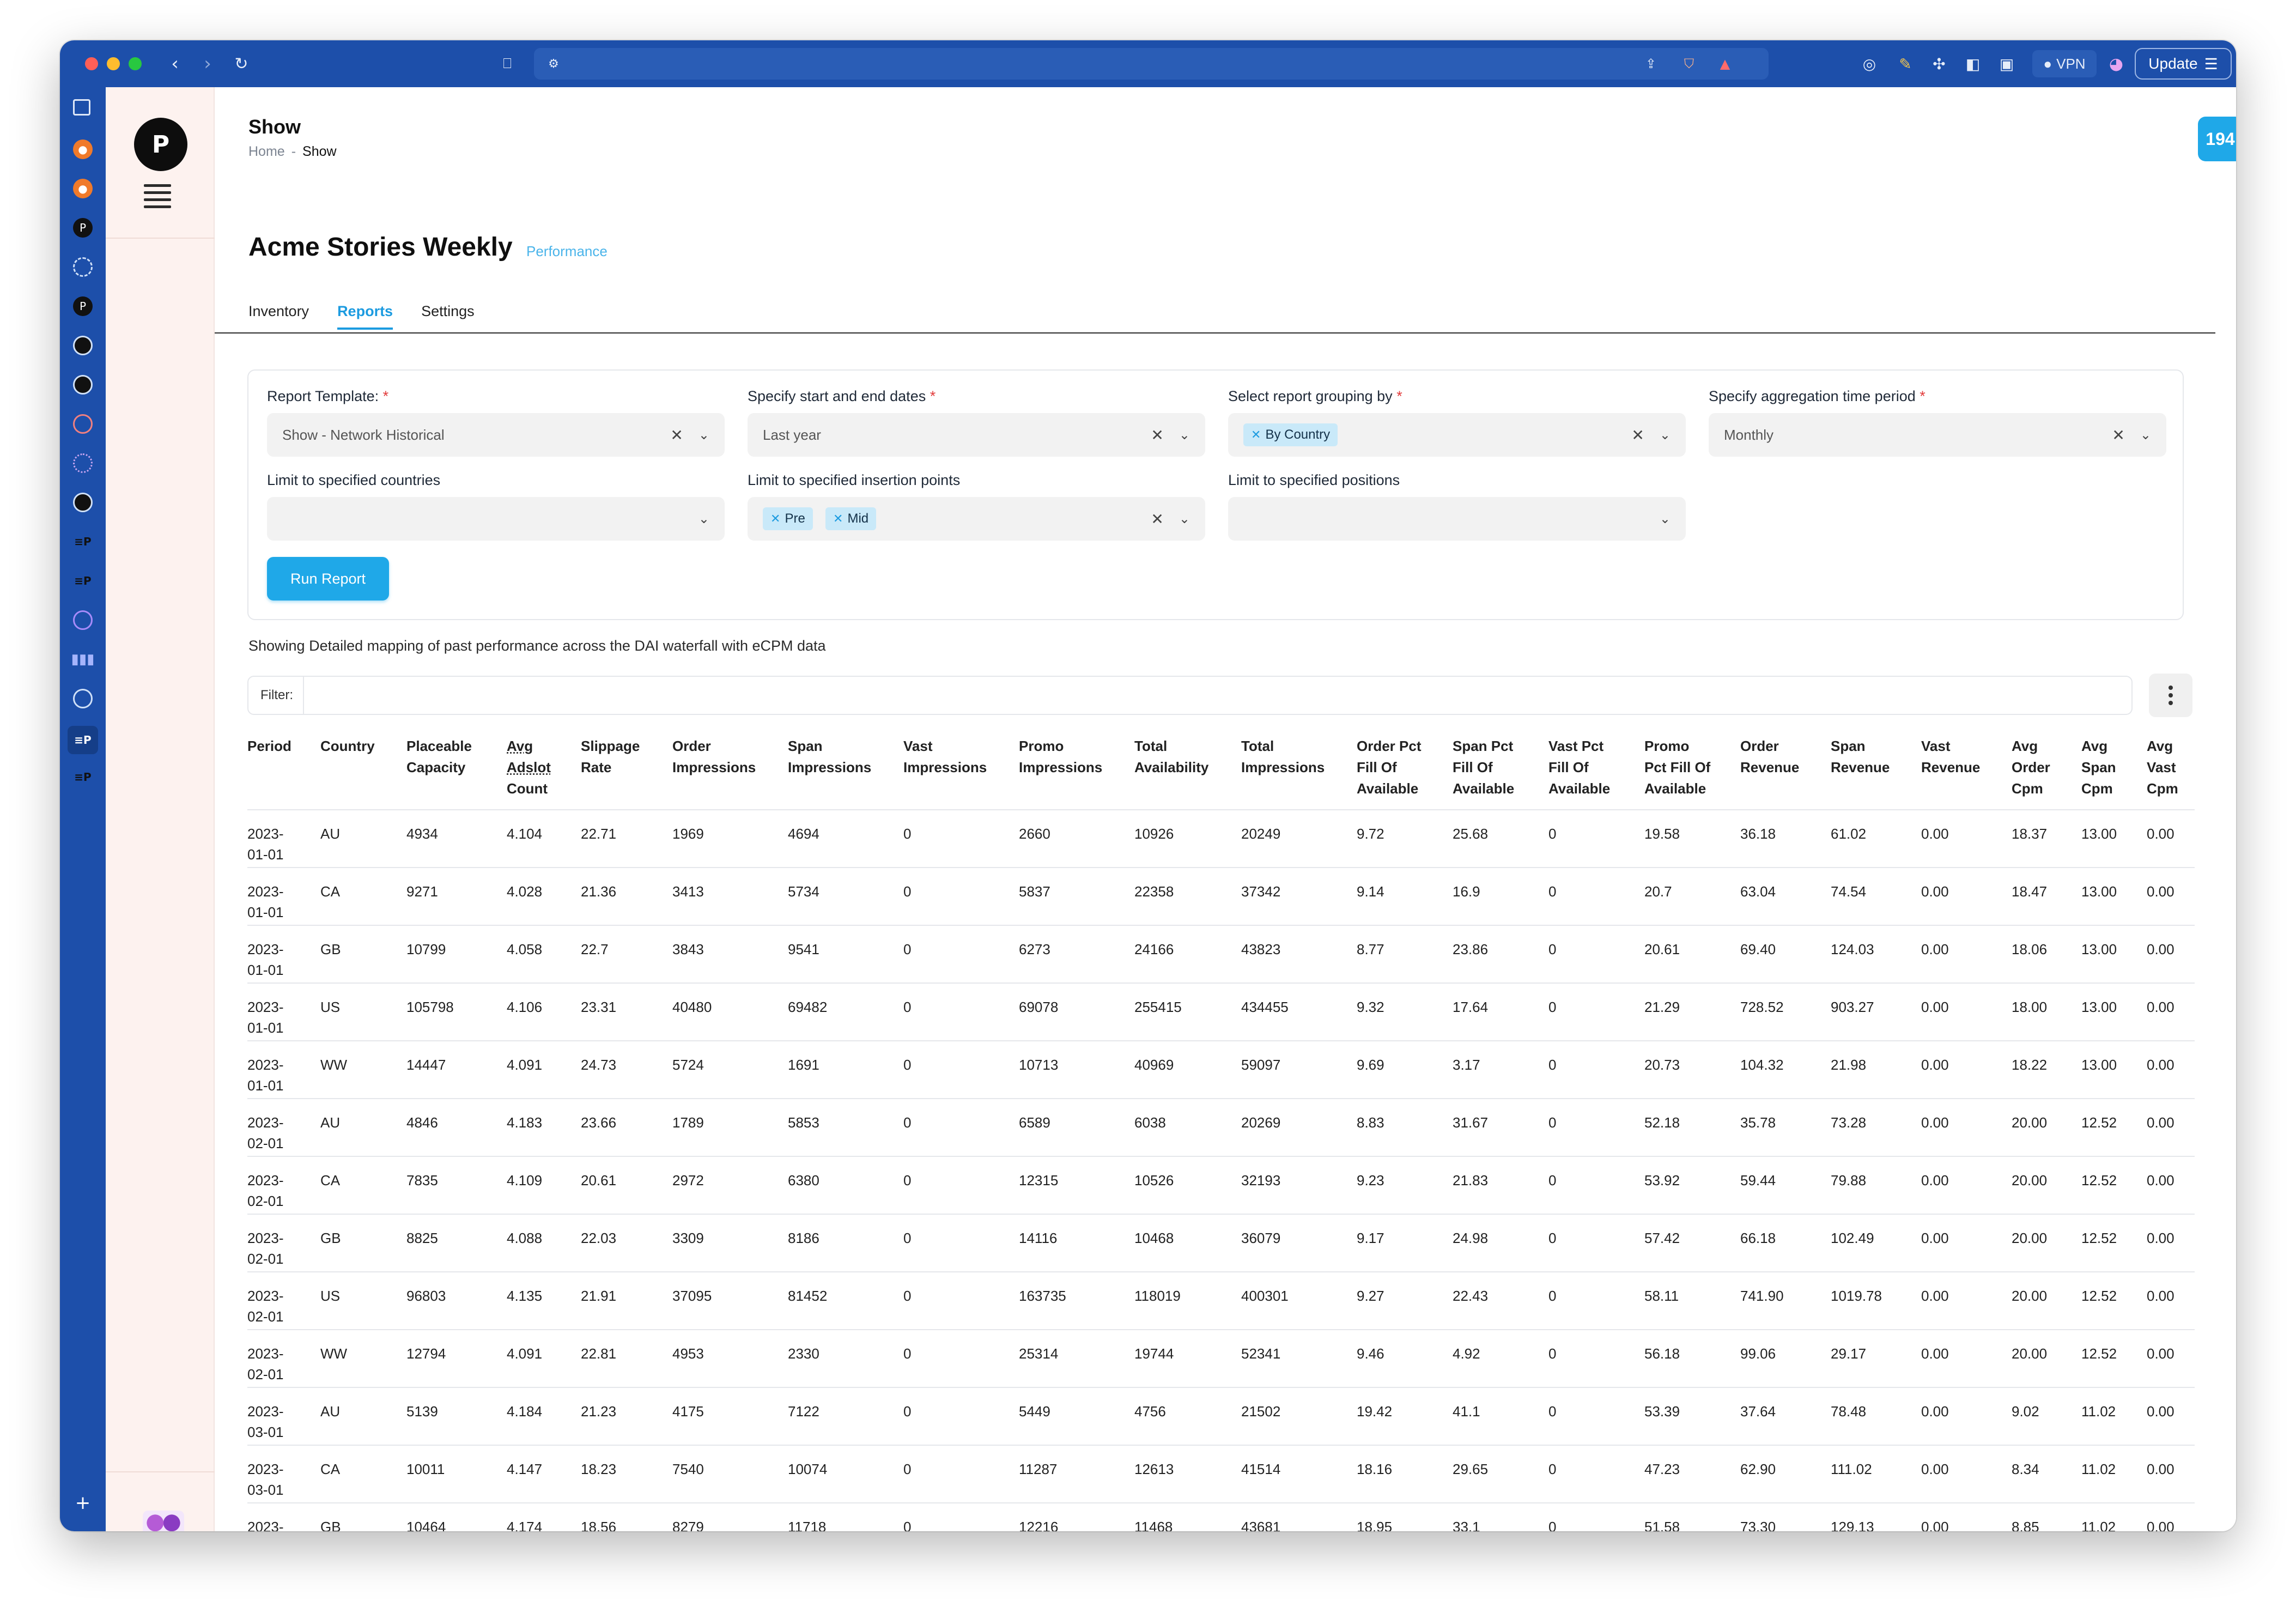 Image resolution: width=2296 pixels, height=1613 pixels. Describe the element at coordinates (157, 196) in the screenshot. I see `menu-toggle-icon` at that location.